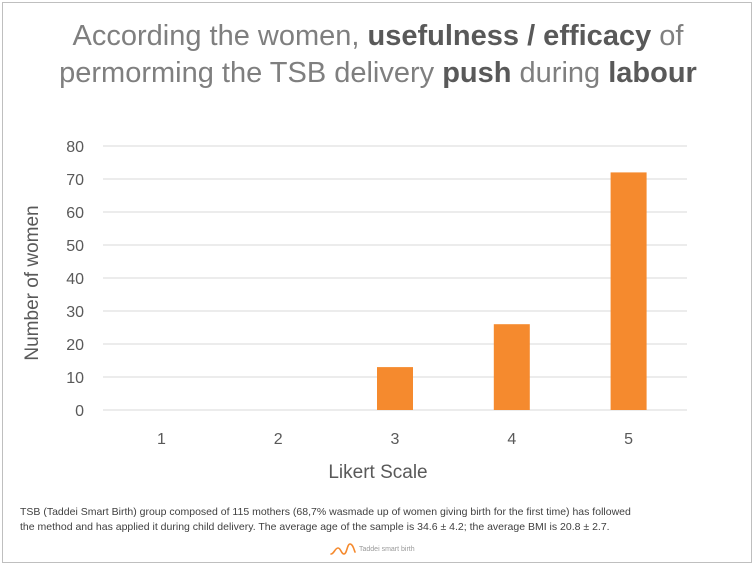 This screenshot has height=567, width=756. I want to click on taddei-logo: Taddei smart birth, so click(372, 549).